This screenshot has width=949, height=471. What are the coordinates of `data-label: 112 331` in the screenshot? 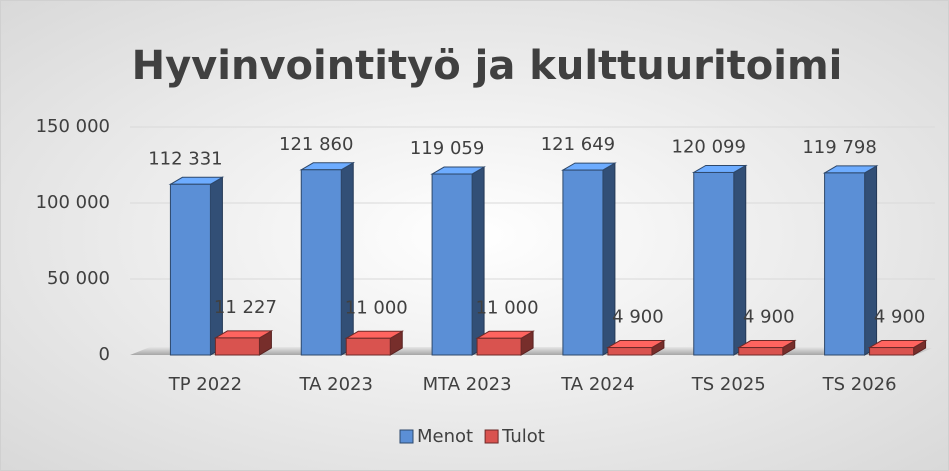 It's located at (185, 158).